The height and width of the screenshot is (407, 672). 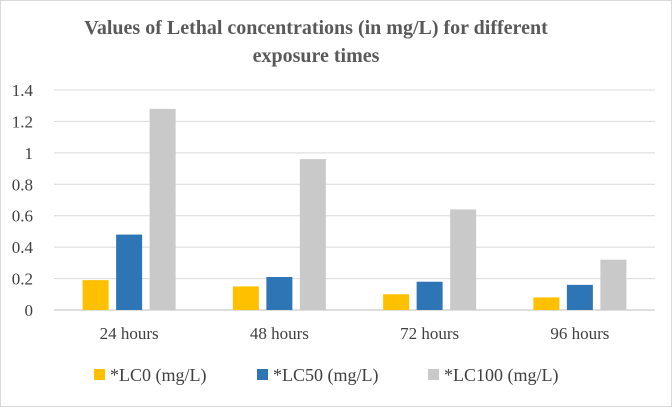 What do you see at coordinates (129, 272) in the screenshot?
I see `bar-lc50-mg-l-24-hours` at bounding box center [129, 272].